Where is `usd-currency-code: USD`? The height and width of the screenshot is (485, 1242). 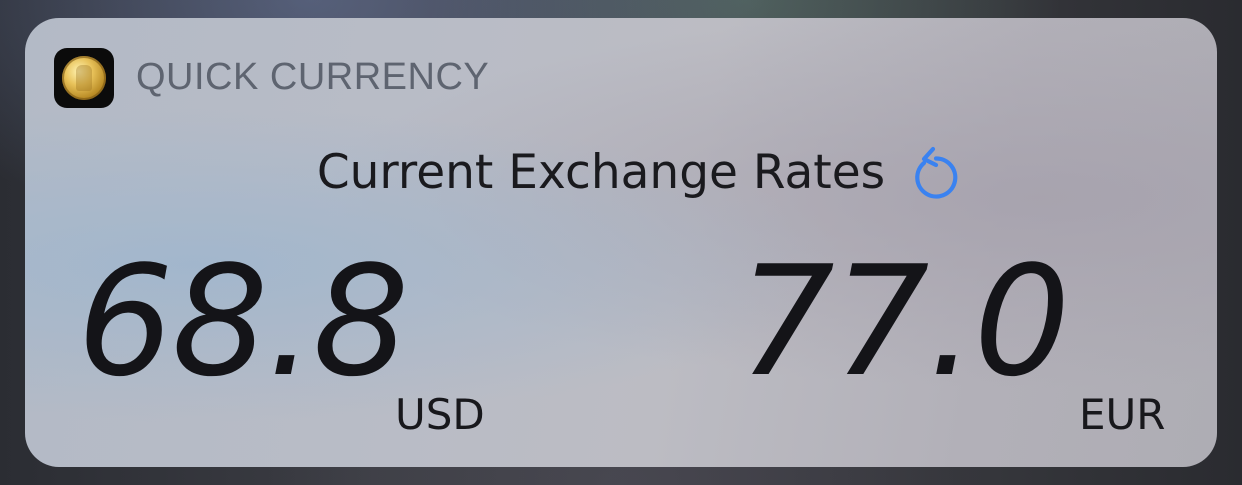 usd-currency-code: USD is located at coordinates (440, 414).